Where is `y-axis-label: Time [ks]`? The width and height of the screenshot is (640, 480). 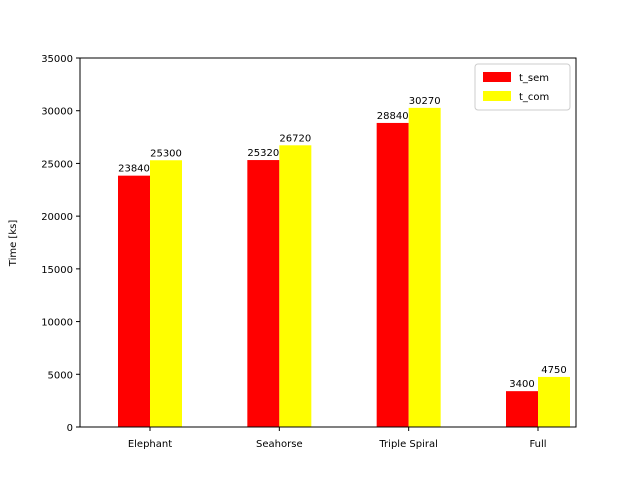
y-axis-label: Time [ks] is located at coordinates (13, 244).